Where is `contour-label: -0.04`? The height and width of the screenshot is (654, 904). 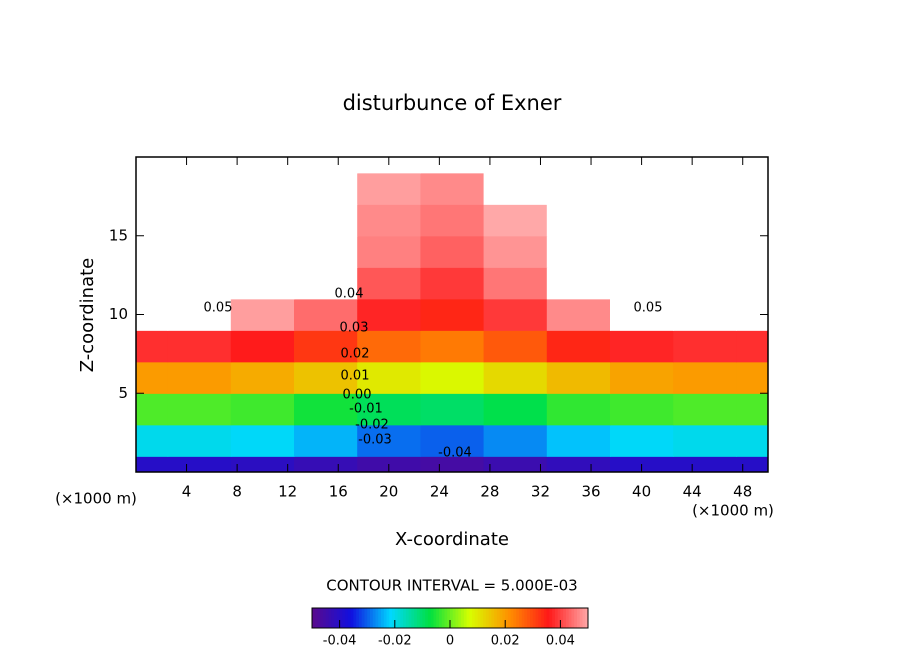 contour-label: -0.04 is located at coordinates (455, 453).